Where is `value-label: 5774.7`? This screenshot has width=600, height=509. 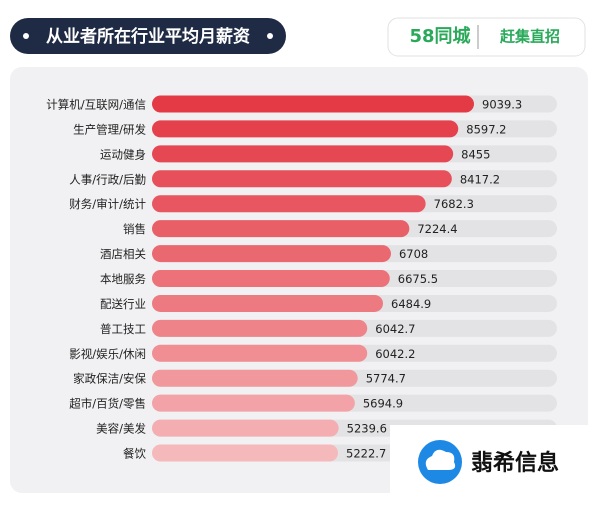 value-label: 5774.7 is located at coordinates (386, 379).